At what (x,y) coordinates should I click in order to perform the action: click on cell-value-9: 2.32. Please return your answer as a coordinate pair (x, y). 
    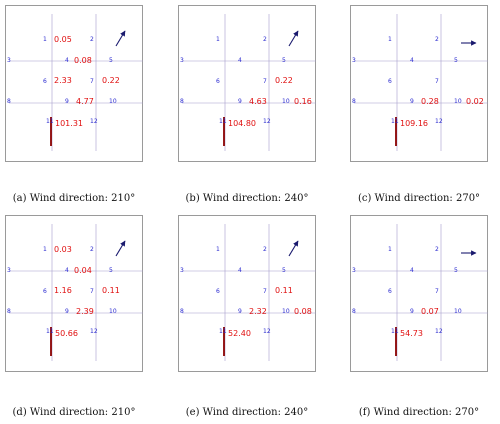
    Looking at the image, I should click on (258, 311).